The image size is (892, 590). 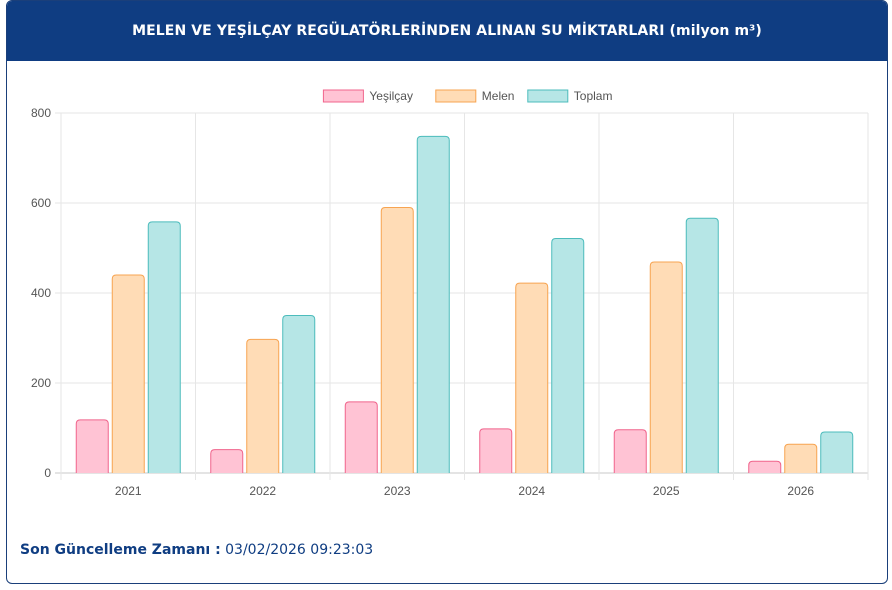 I want to click on x-tick-label: 2022, so click(x=262, y=491).